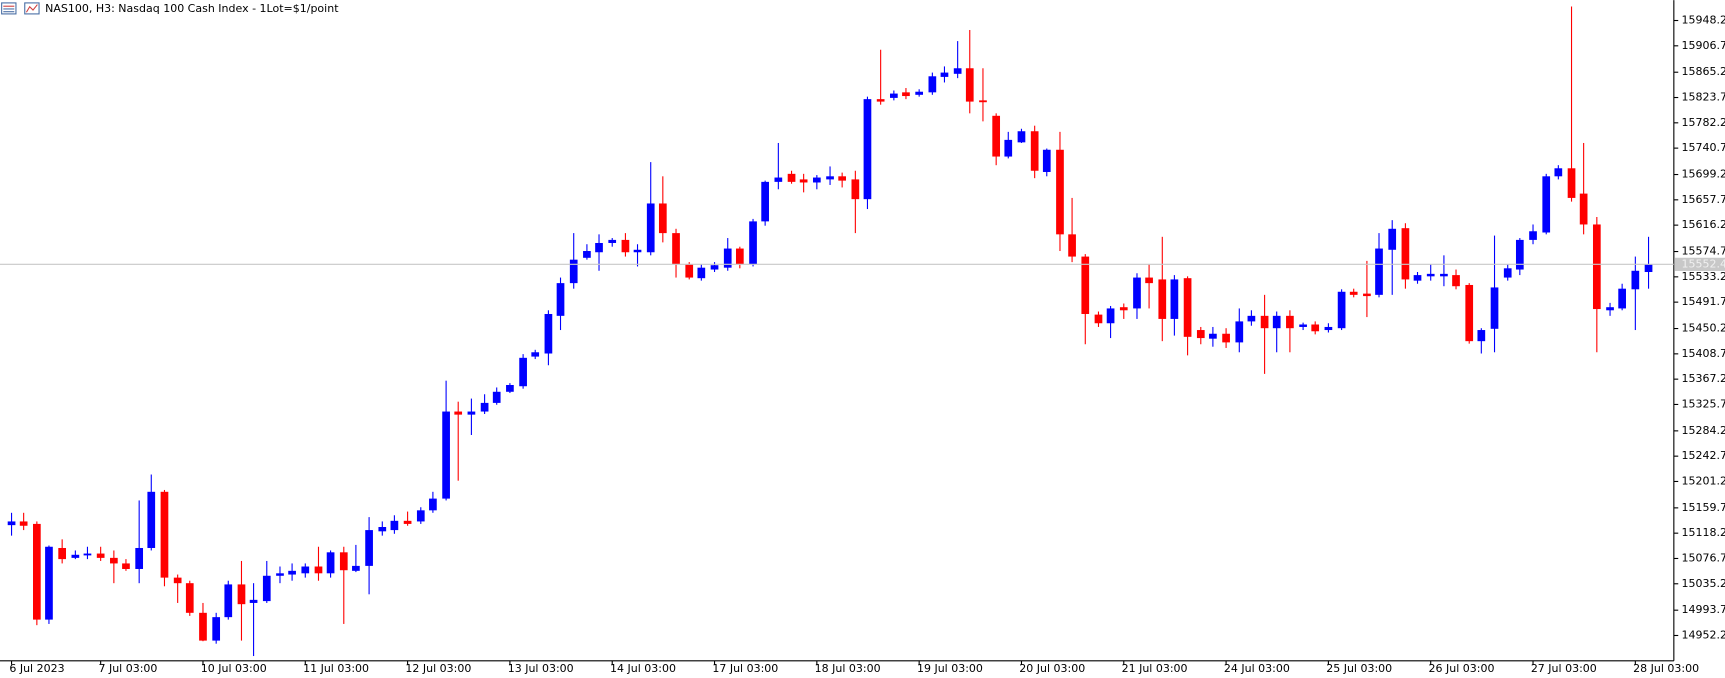  Describe the element at coordinates (1703, 532) in the screenshot. I see `y-tick-label: 15118.2` at that location.